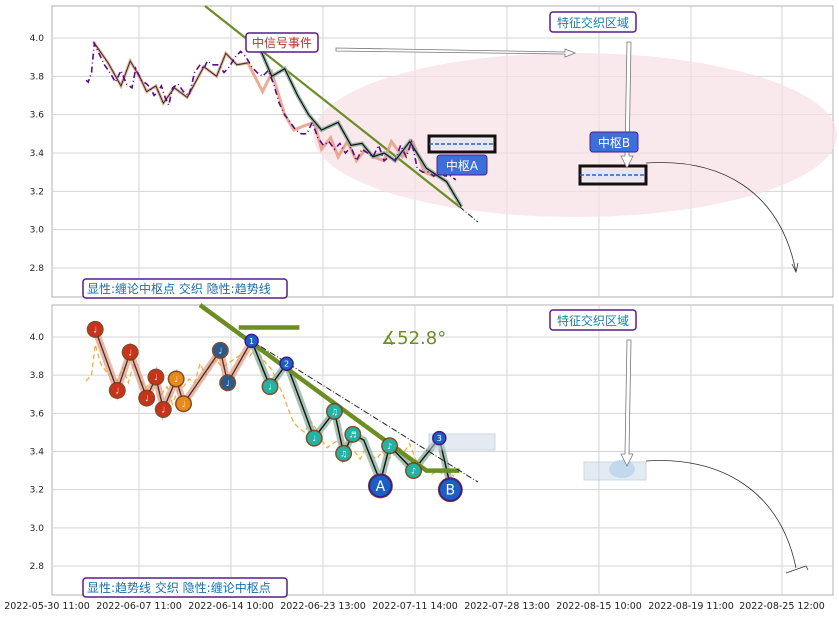 The width and height of the screenshot is (839, 617). I want to click on x-tick-label: 2022-08-15 10:00, so click(599, 606).